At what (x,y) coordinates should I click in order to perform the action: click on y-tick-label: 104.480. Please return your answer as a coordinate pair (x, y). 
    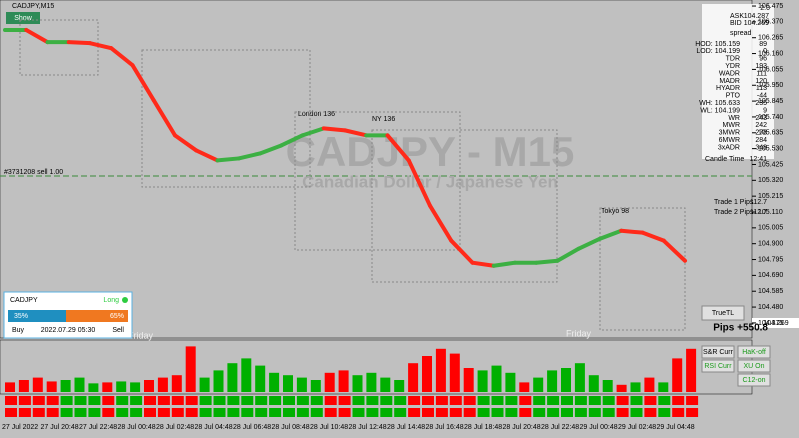
    Looking at the image, I should click on (770, 307).